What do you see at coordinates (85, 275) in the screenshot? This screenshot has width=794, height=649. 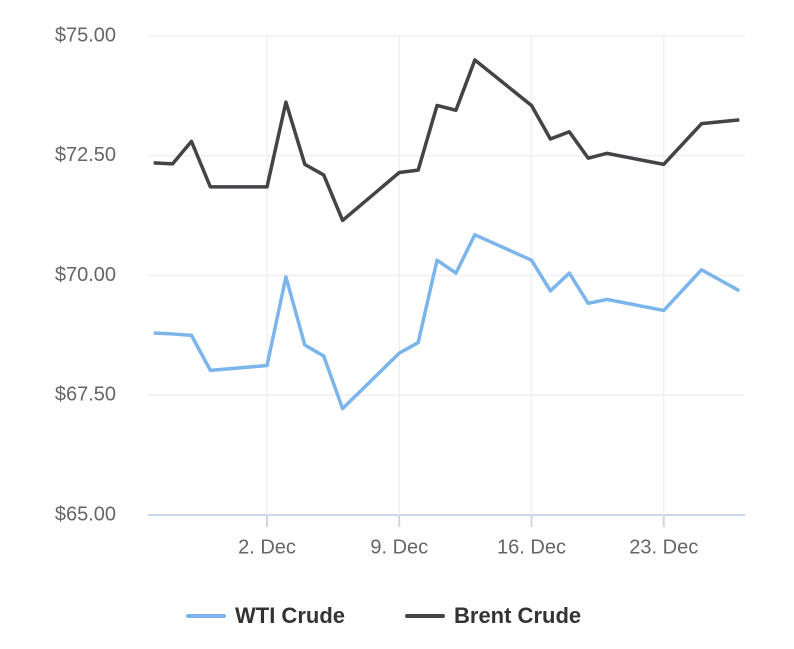 I see `y-tick-label: $70.00` at bounding box center [85, 275].